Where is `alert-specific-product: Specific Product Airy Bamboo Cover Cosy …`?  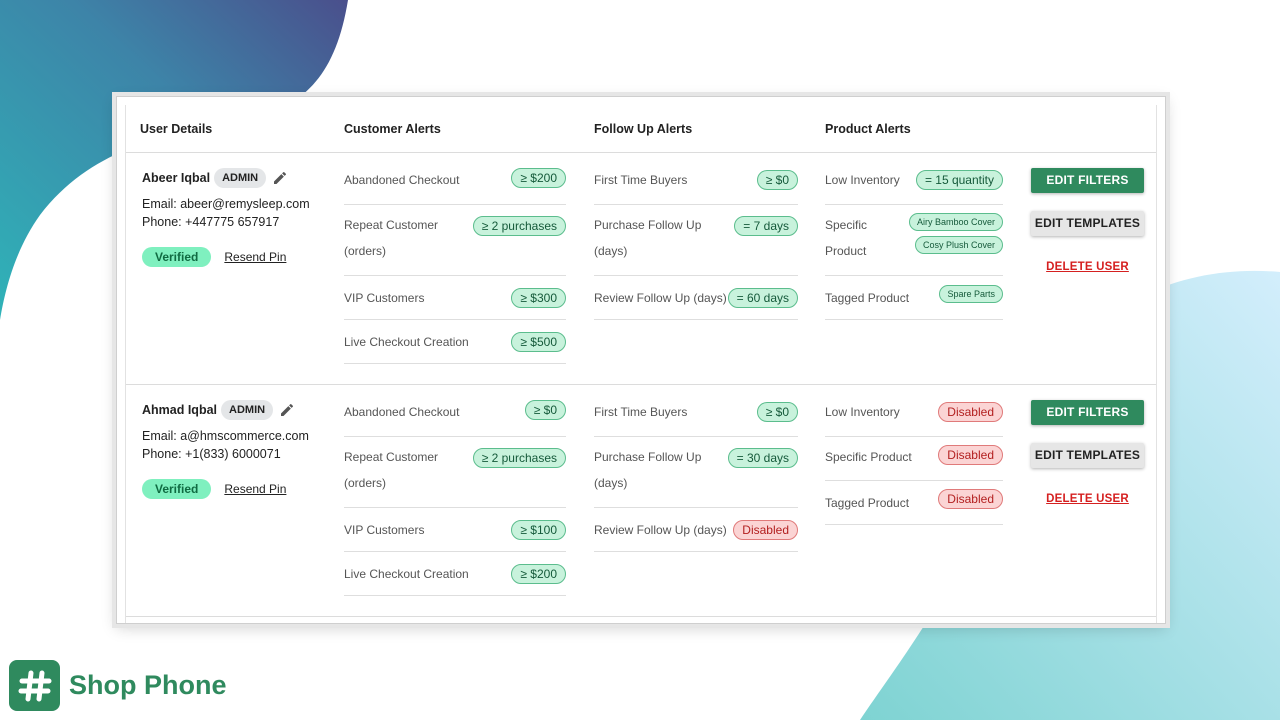
alert-specific-product: Specific Product Airy Bamboo Cover Cosy … is located at coordinates (914, 240).